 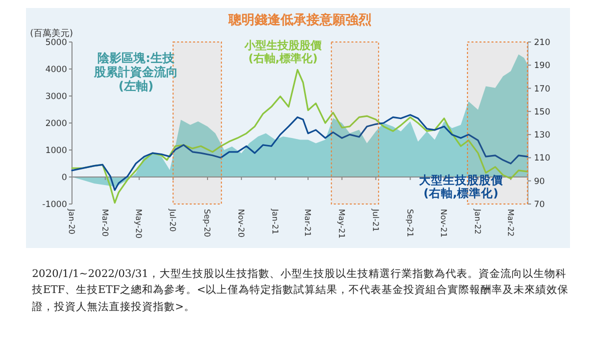 I want to click on y-axis-title: (百萬美元), so click(x=52, y=33).